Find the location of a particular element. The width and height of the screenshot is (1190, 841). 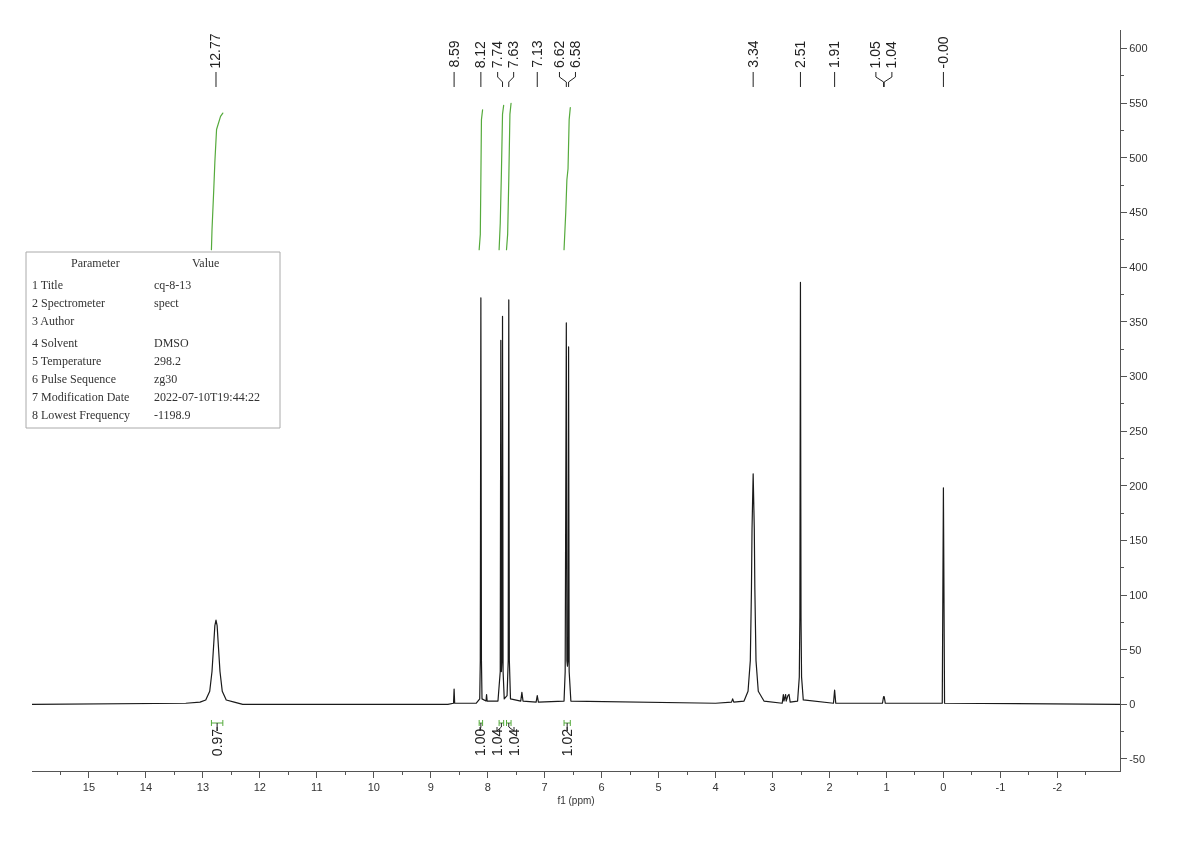

annotation: 7.74 is located at coordinates (497, 54).